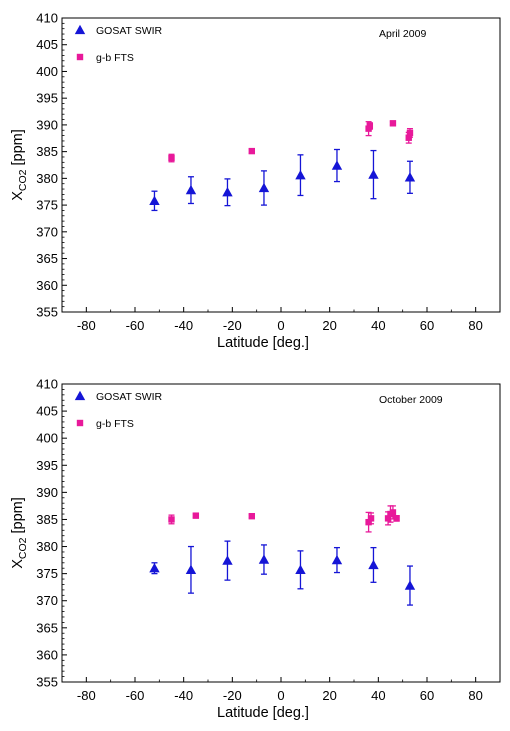 Image resolution: width=510 pixels, height=731 pixels. Describe the element at coordinates (411, 400) in the screenshot. I see `date-annotation: October 2009` at that location.